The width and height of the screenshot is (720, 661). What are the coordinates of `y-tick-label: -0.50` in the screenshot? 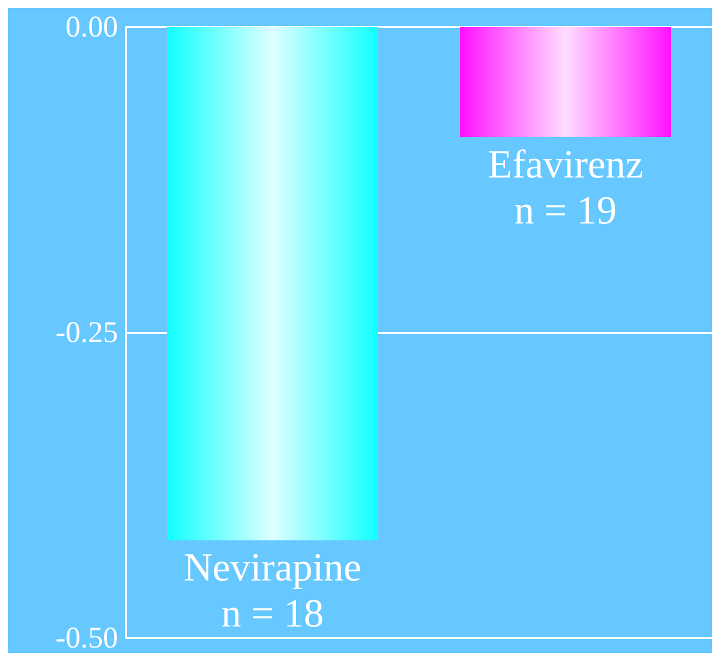 It's located at (87, 638).